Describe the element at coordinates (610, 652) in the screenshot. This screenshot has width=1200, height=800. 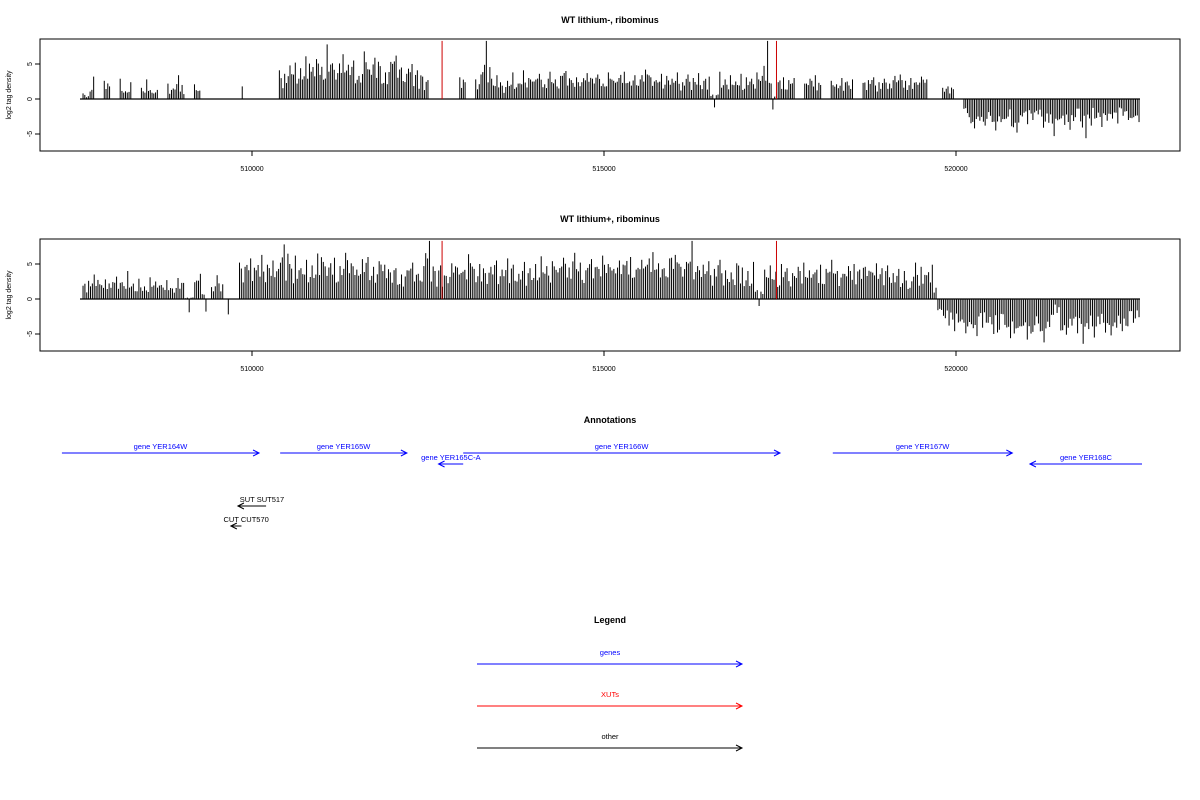
I see `legend-label: genes` at that location.